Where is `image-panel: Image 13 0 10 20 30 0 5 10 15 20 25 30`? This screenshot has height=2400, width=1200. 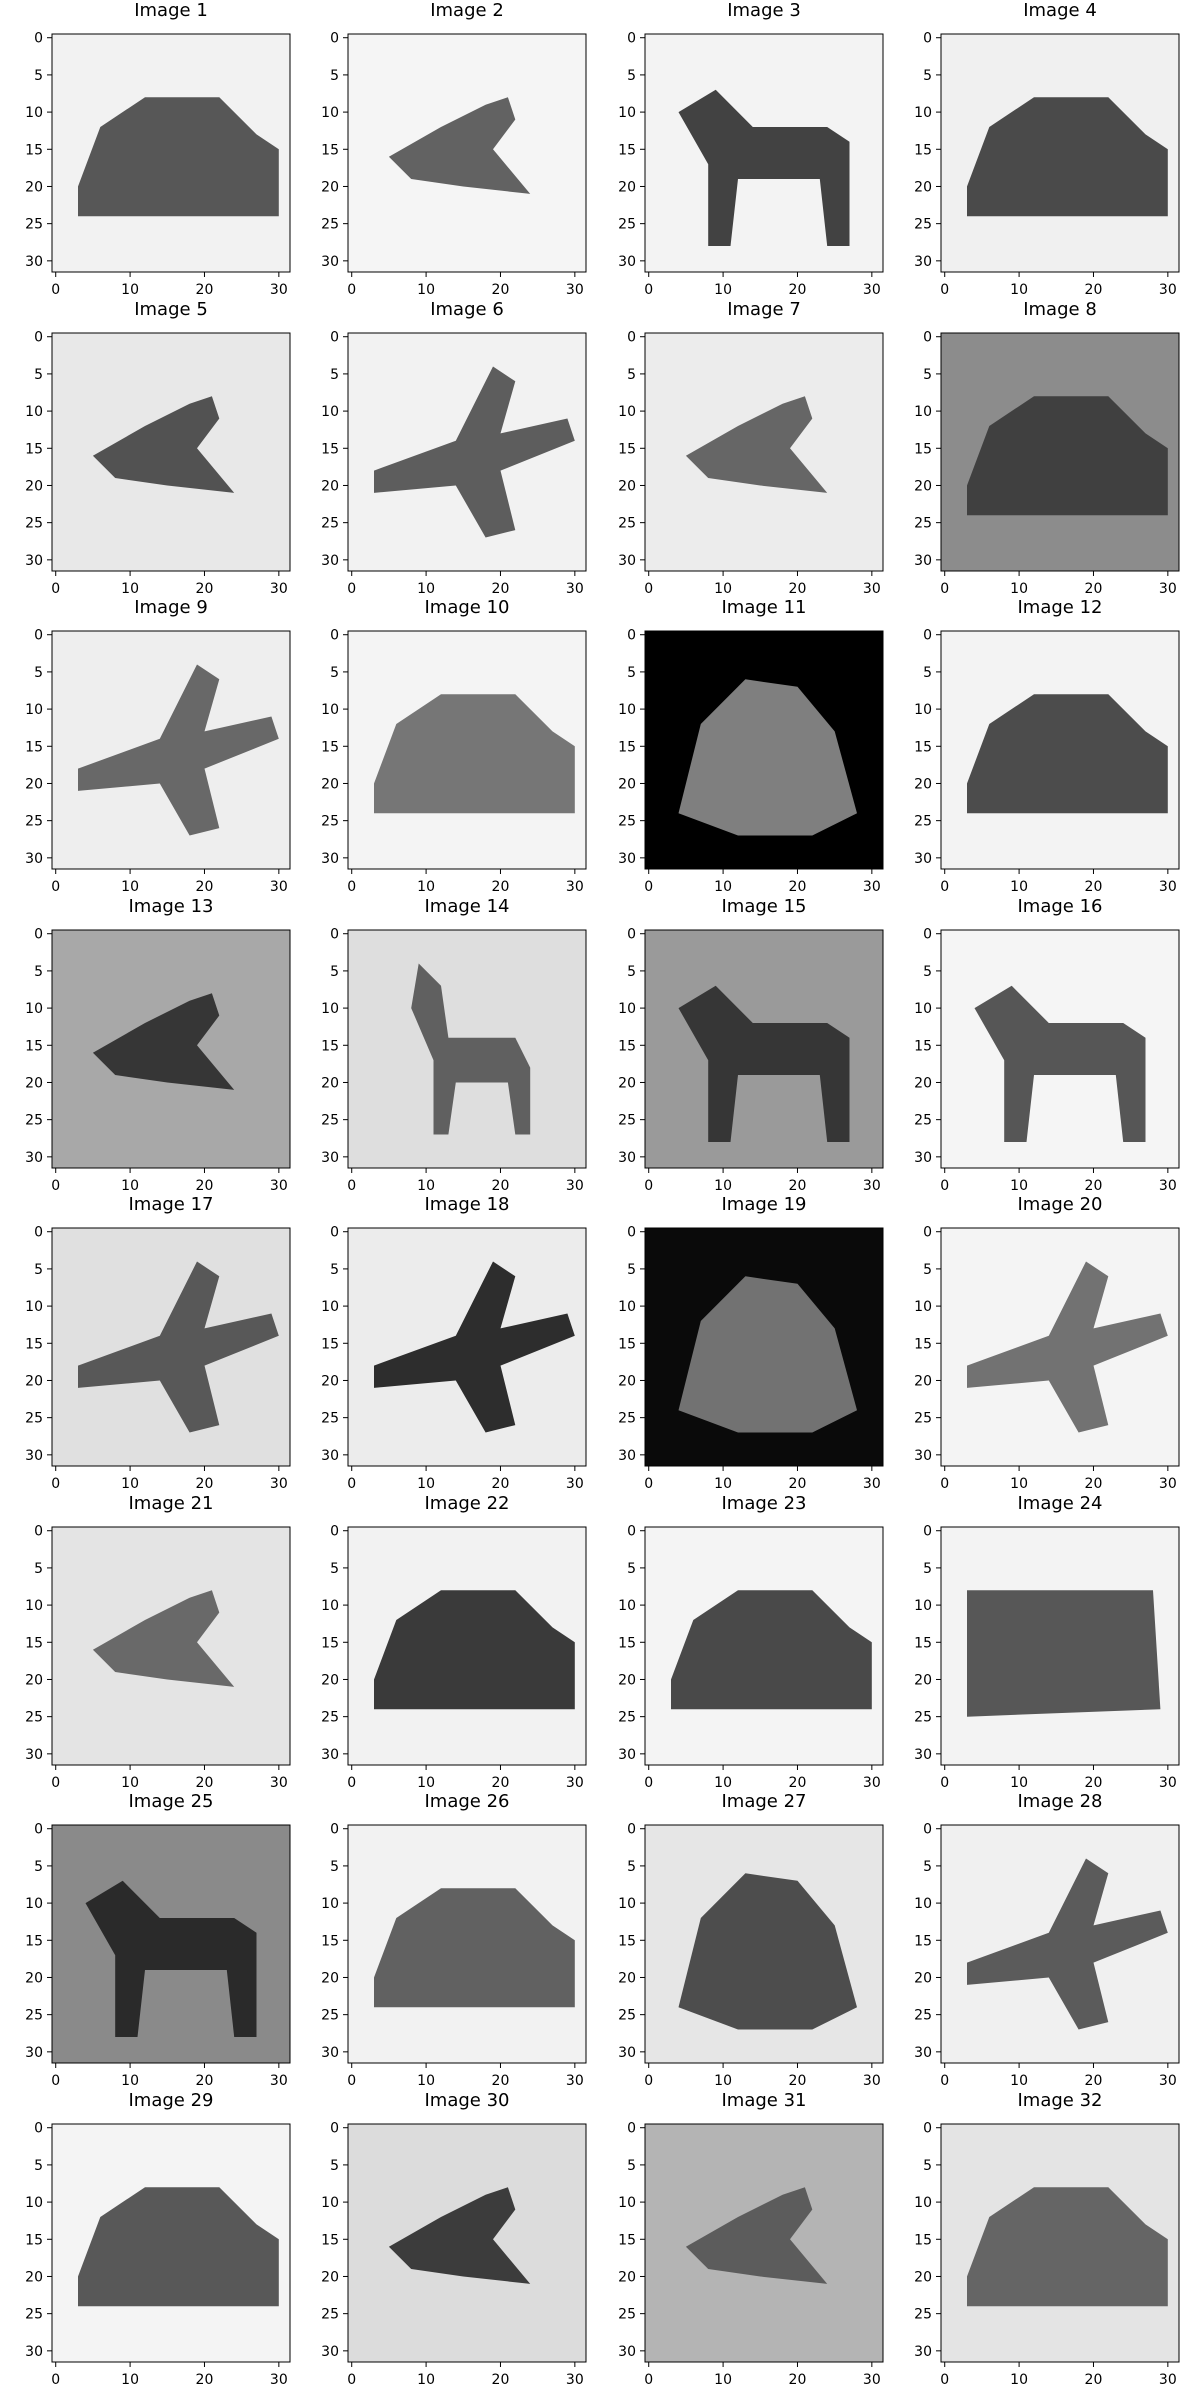
image-panel: Image 13 0 10 20 30 0 5 10 15 20 25 30 is located at coordinates (150, 1046).